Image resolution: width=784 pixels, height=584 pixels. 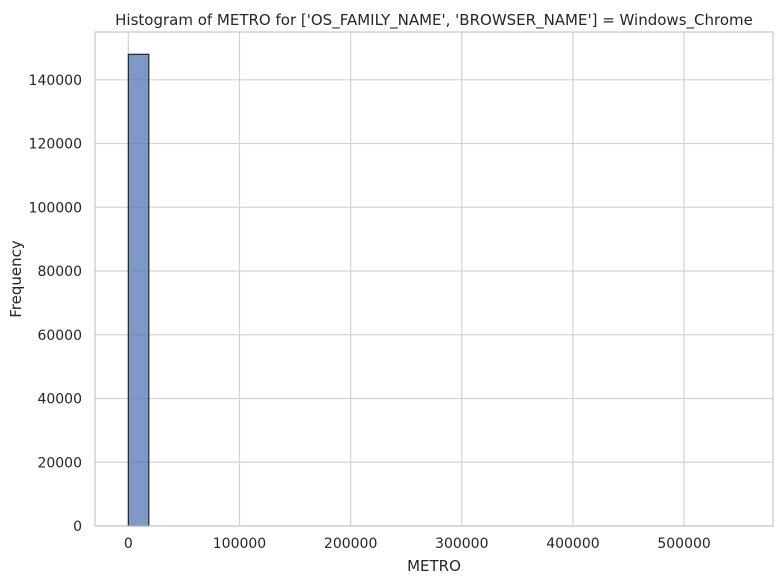 I want to click on y-tick-label: 140000, so click(x=55, y=81).